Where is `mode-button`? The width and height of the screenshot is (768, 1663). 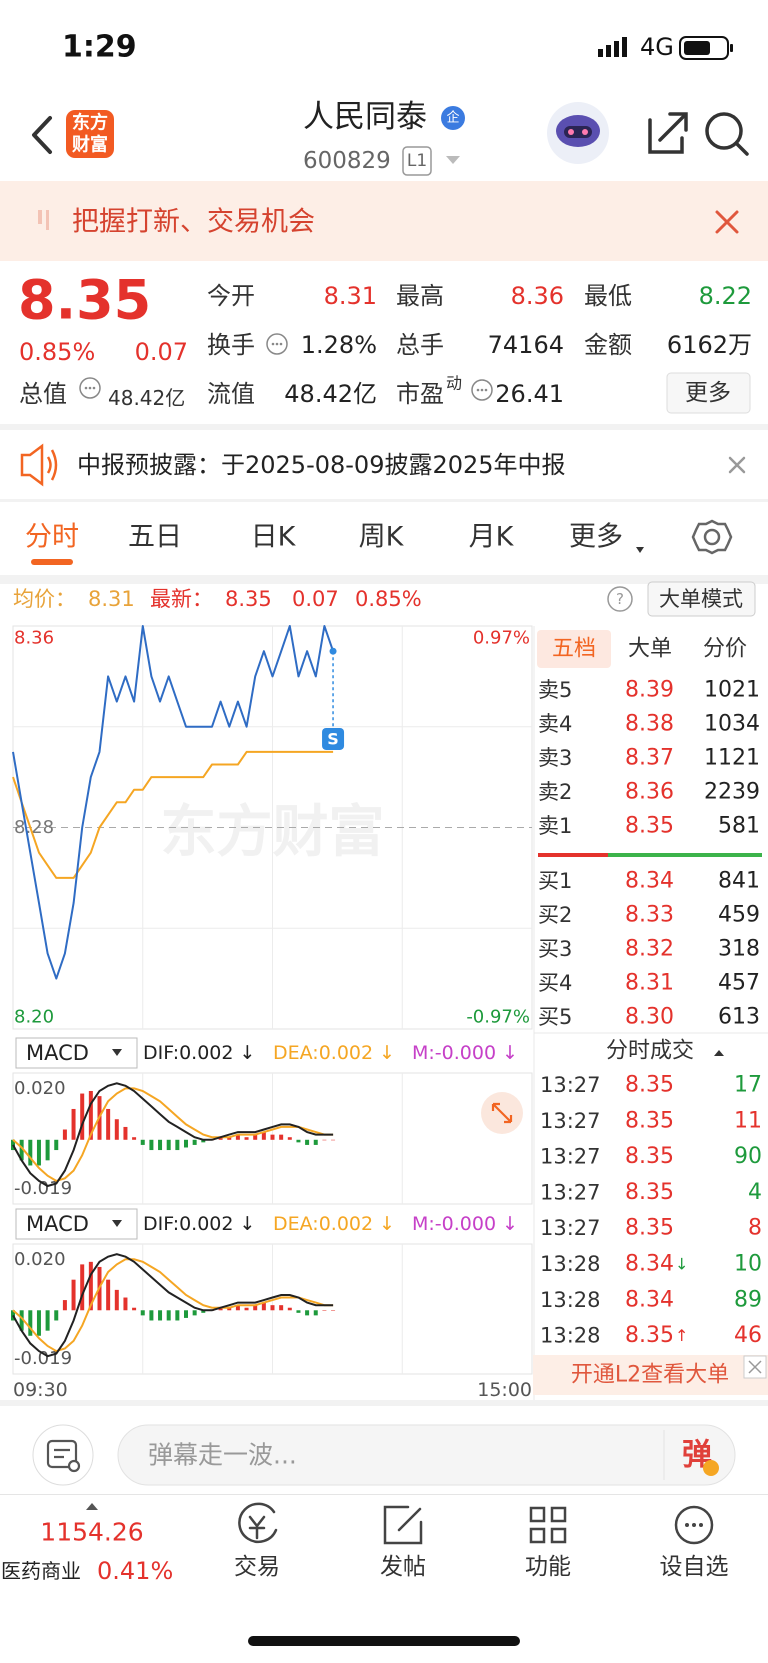
mode-button is located at coordinates (701, 599).